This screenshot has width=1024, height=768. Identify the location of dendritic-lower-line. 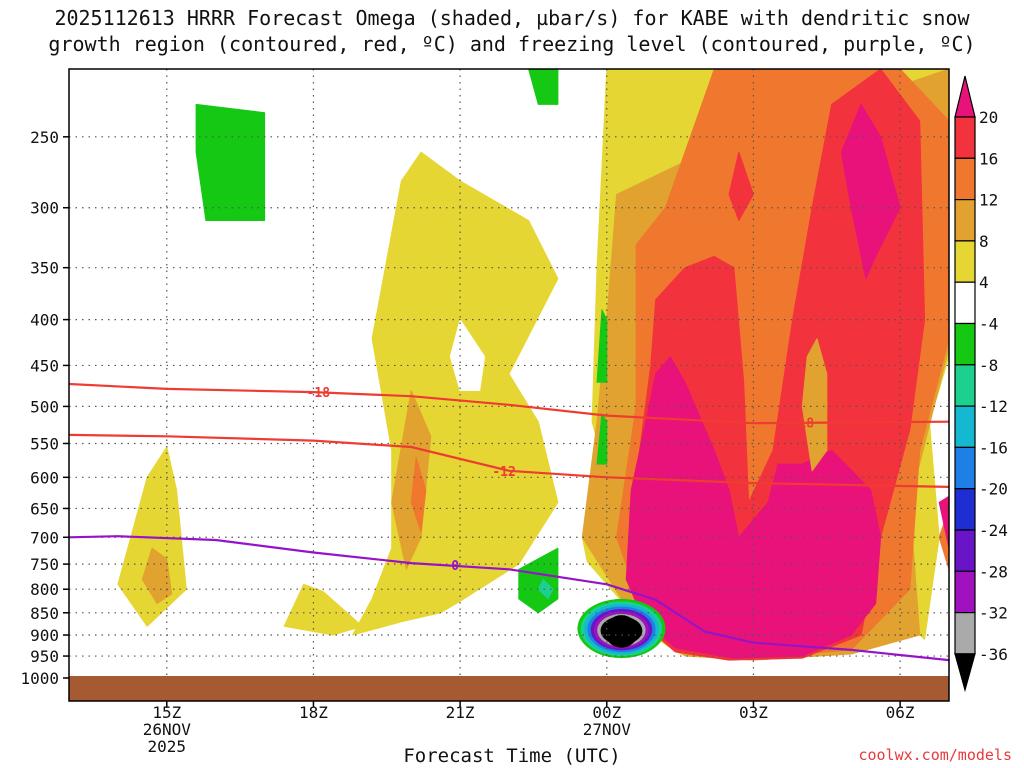
(509, 460).